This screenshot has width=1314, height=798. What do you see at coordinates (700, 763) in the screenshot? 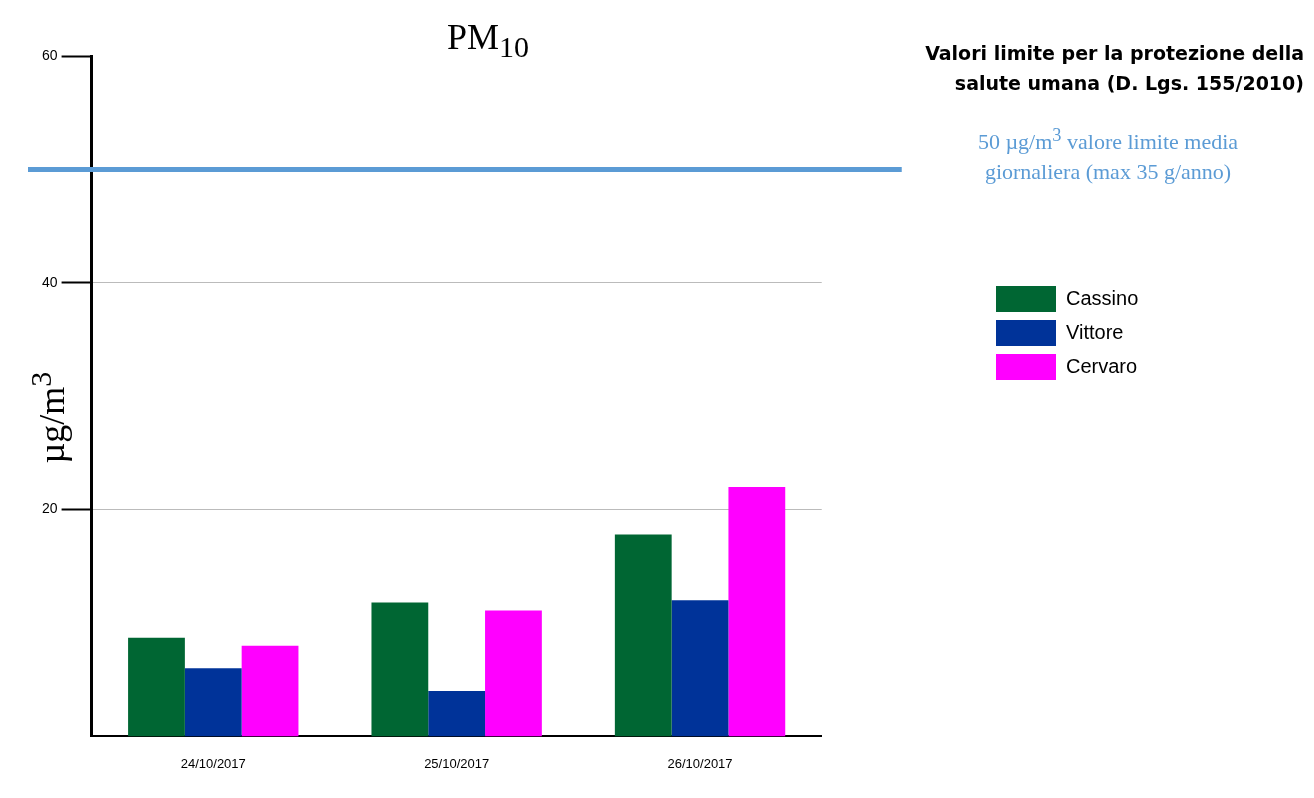
I see `x-tick-label: 26/10/2017` at bounding box center [700, 763].